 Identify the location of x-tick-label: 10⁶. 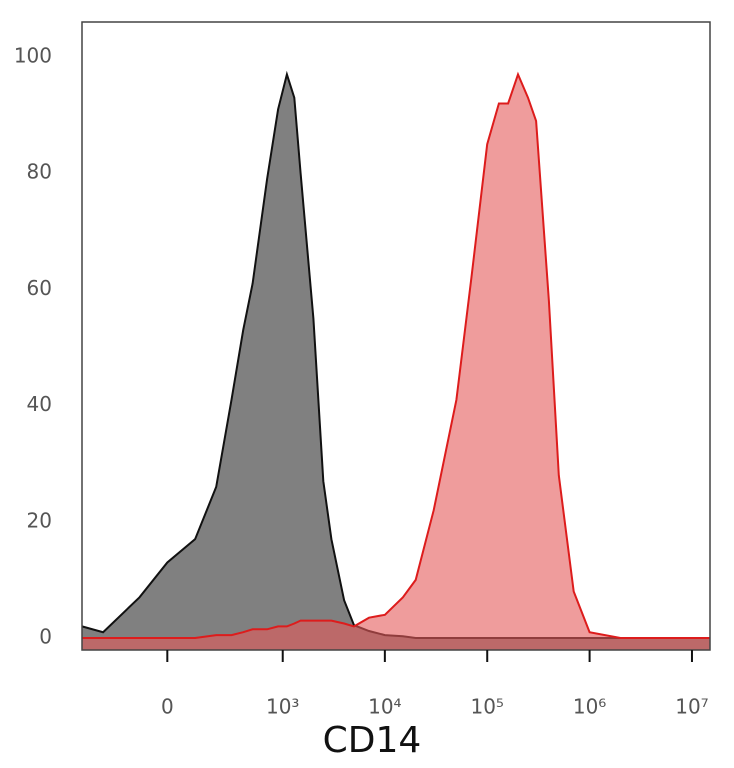
(589, 707).